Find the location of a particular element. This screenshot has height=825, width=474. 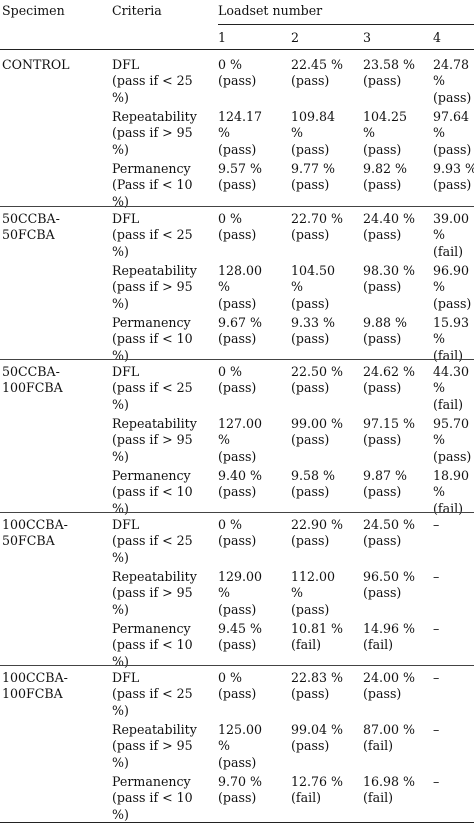

loadset-3-value: 24.40 % (pass) is located at coordinates (389, 227).